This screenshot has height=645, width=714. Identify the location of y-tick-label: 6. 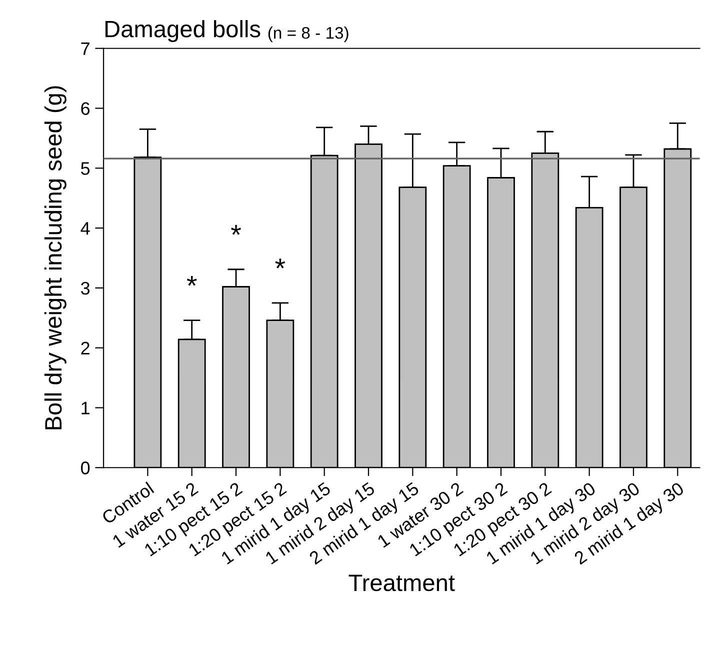
(85, 108).